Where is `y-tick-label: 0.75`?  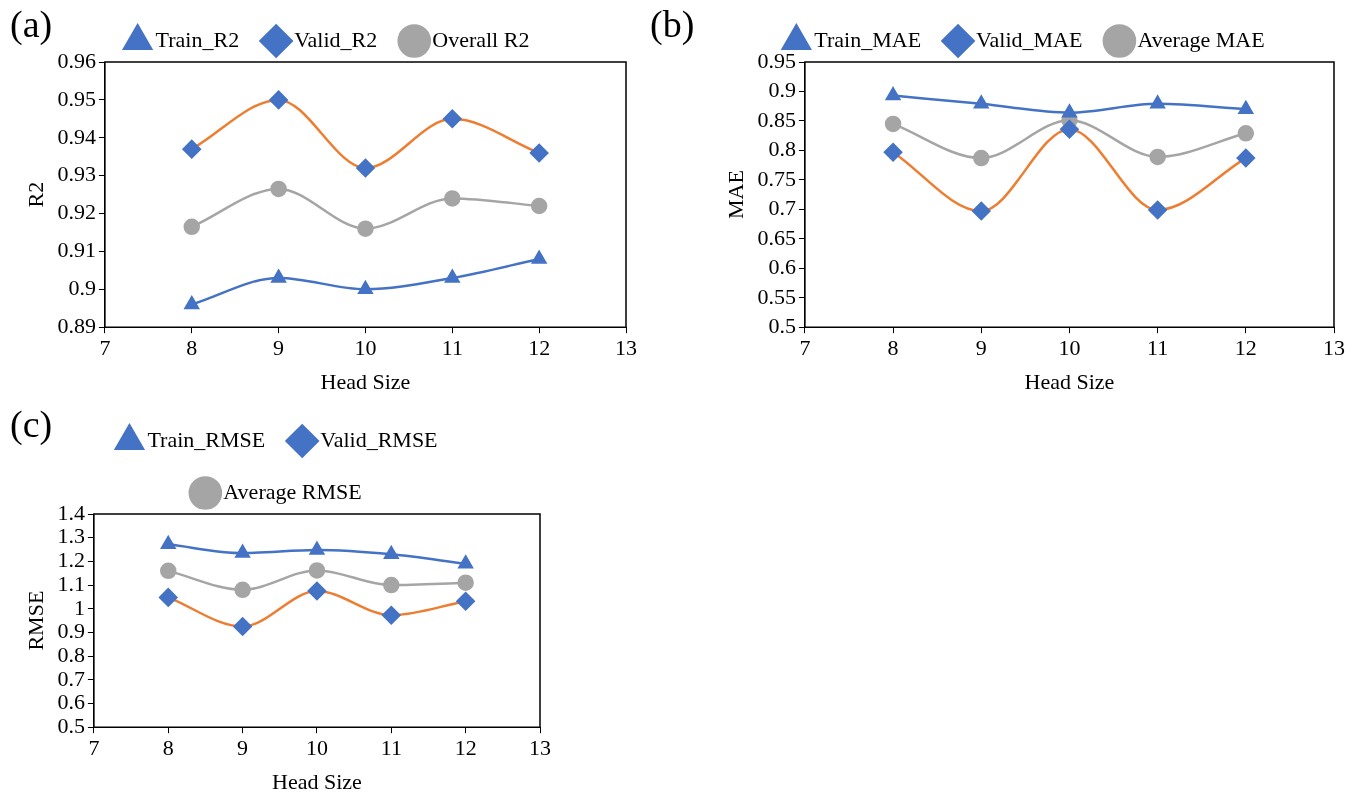
y-tick-label: 0.75 is located at coordinates (776, 178).